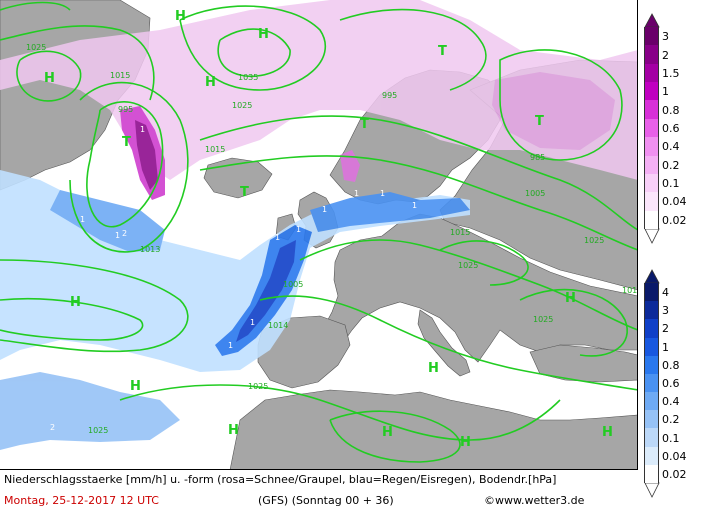 The width and height of the screenshot is (704, 513). I want to click on rain-scale-tick-label: 0.6, so click(671, 383).